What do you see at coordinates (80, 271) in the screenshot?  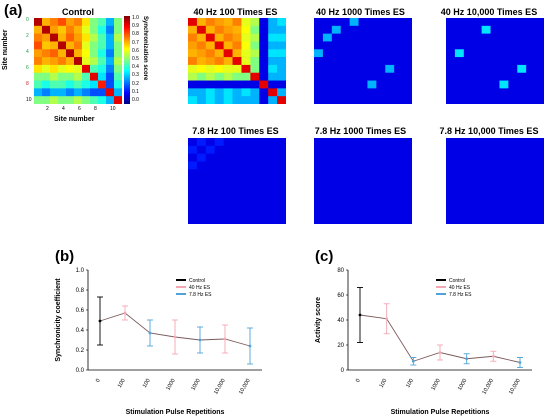 I see `y-tick-label: 1.0` at bounding box center [80, 271].